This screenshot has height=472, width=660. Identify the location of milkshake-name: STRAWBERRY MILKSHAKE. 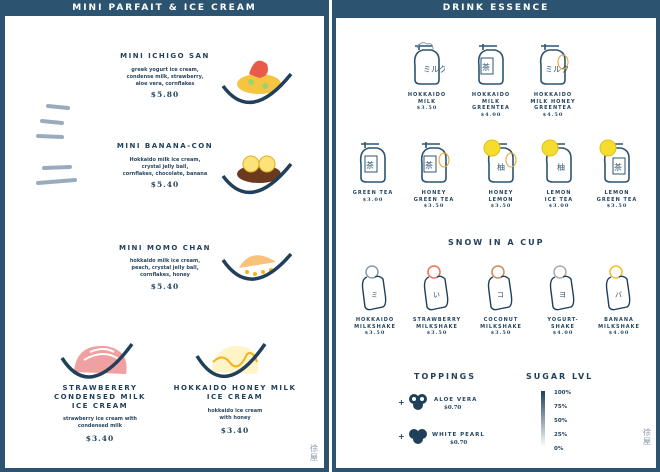
(437, 323).